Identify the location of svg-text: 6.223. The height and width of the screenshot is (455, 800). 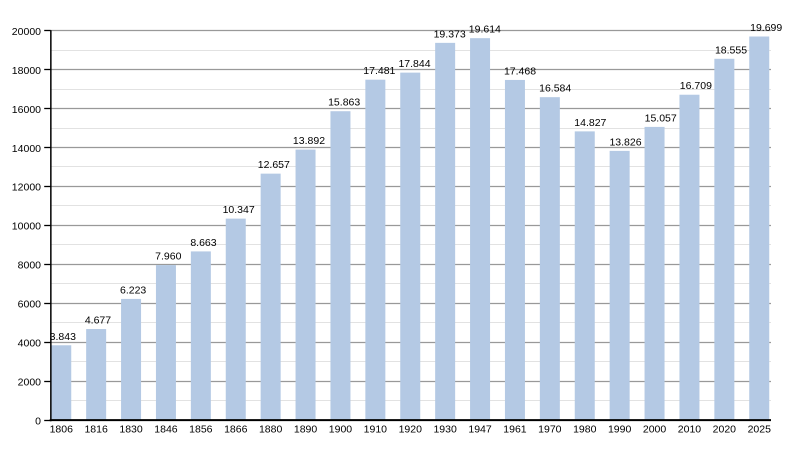
(133, 290).